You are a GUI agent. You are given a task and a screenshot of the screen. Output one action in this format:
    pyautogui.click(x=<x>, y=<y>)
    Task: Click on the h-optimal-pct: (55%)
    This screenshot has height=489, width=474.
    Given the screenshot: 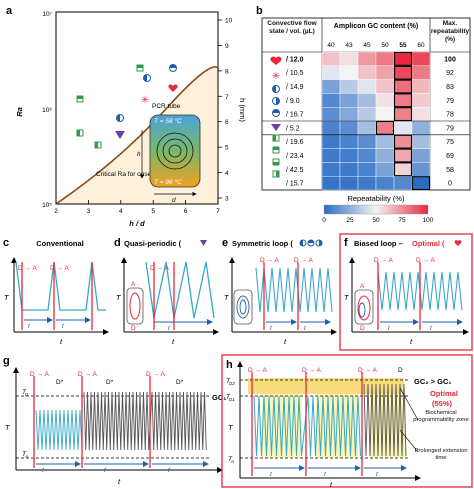 What is the action you would take?
    pyautogui.click(x=442, y=403)
    